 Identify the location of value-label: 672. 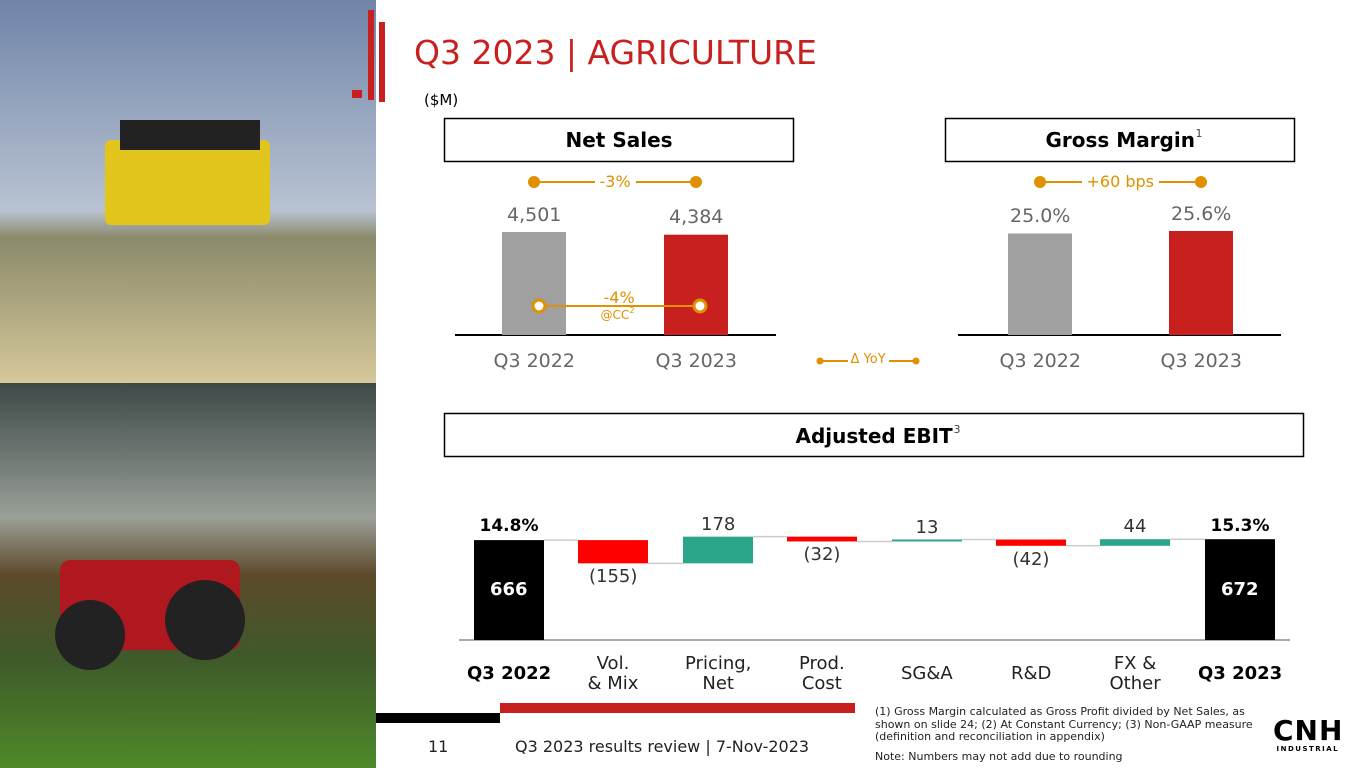
(1240, 589).